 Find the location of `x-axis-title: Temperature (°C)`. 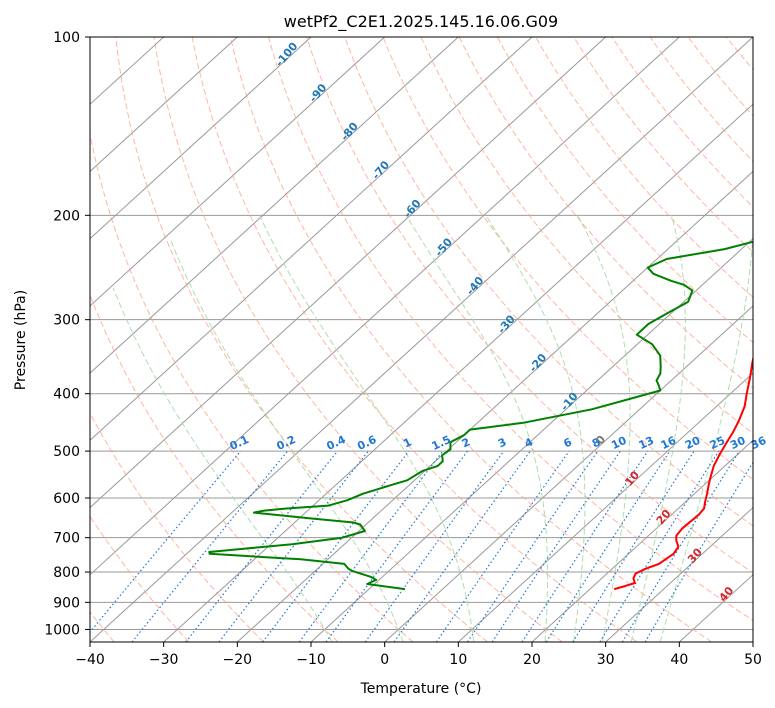

x-axis-title: Temperature (°C) is located at coordinates (421, 689).